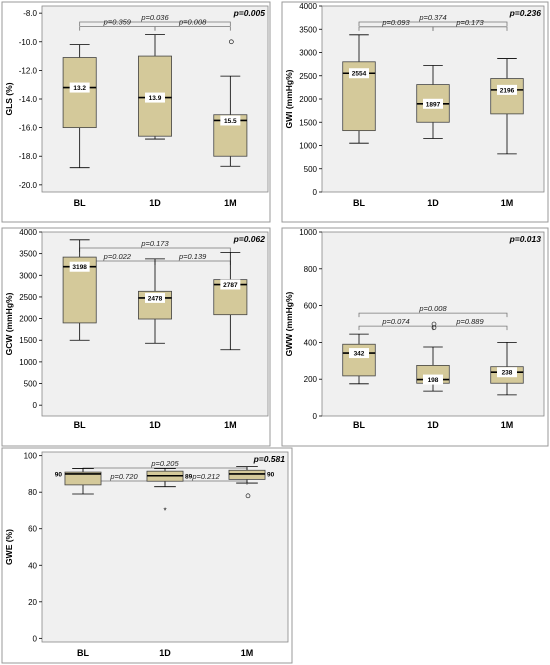 This screenshot has width=550, height=665. Describe the element at coordinates (31, 456) in the screenshot. I see `y-tick-label: 100` at that location.